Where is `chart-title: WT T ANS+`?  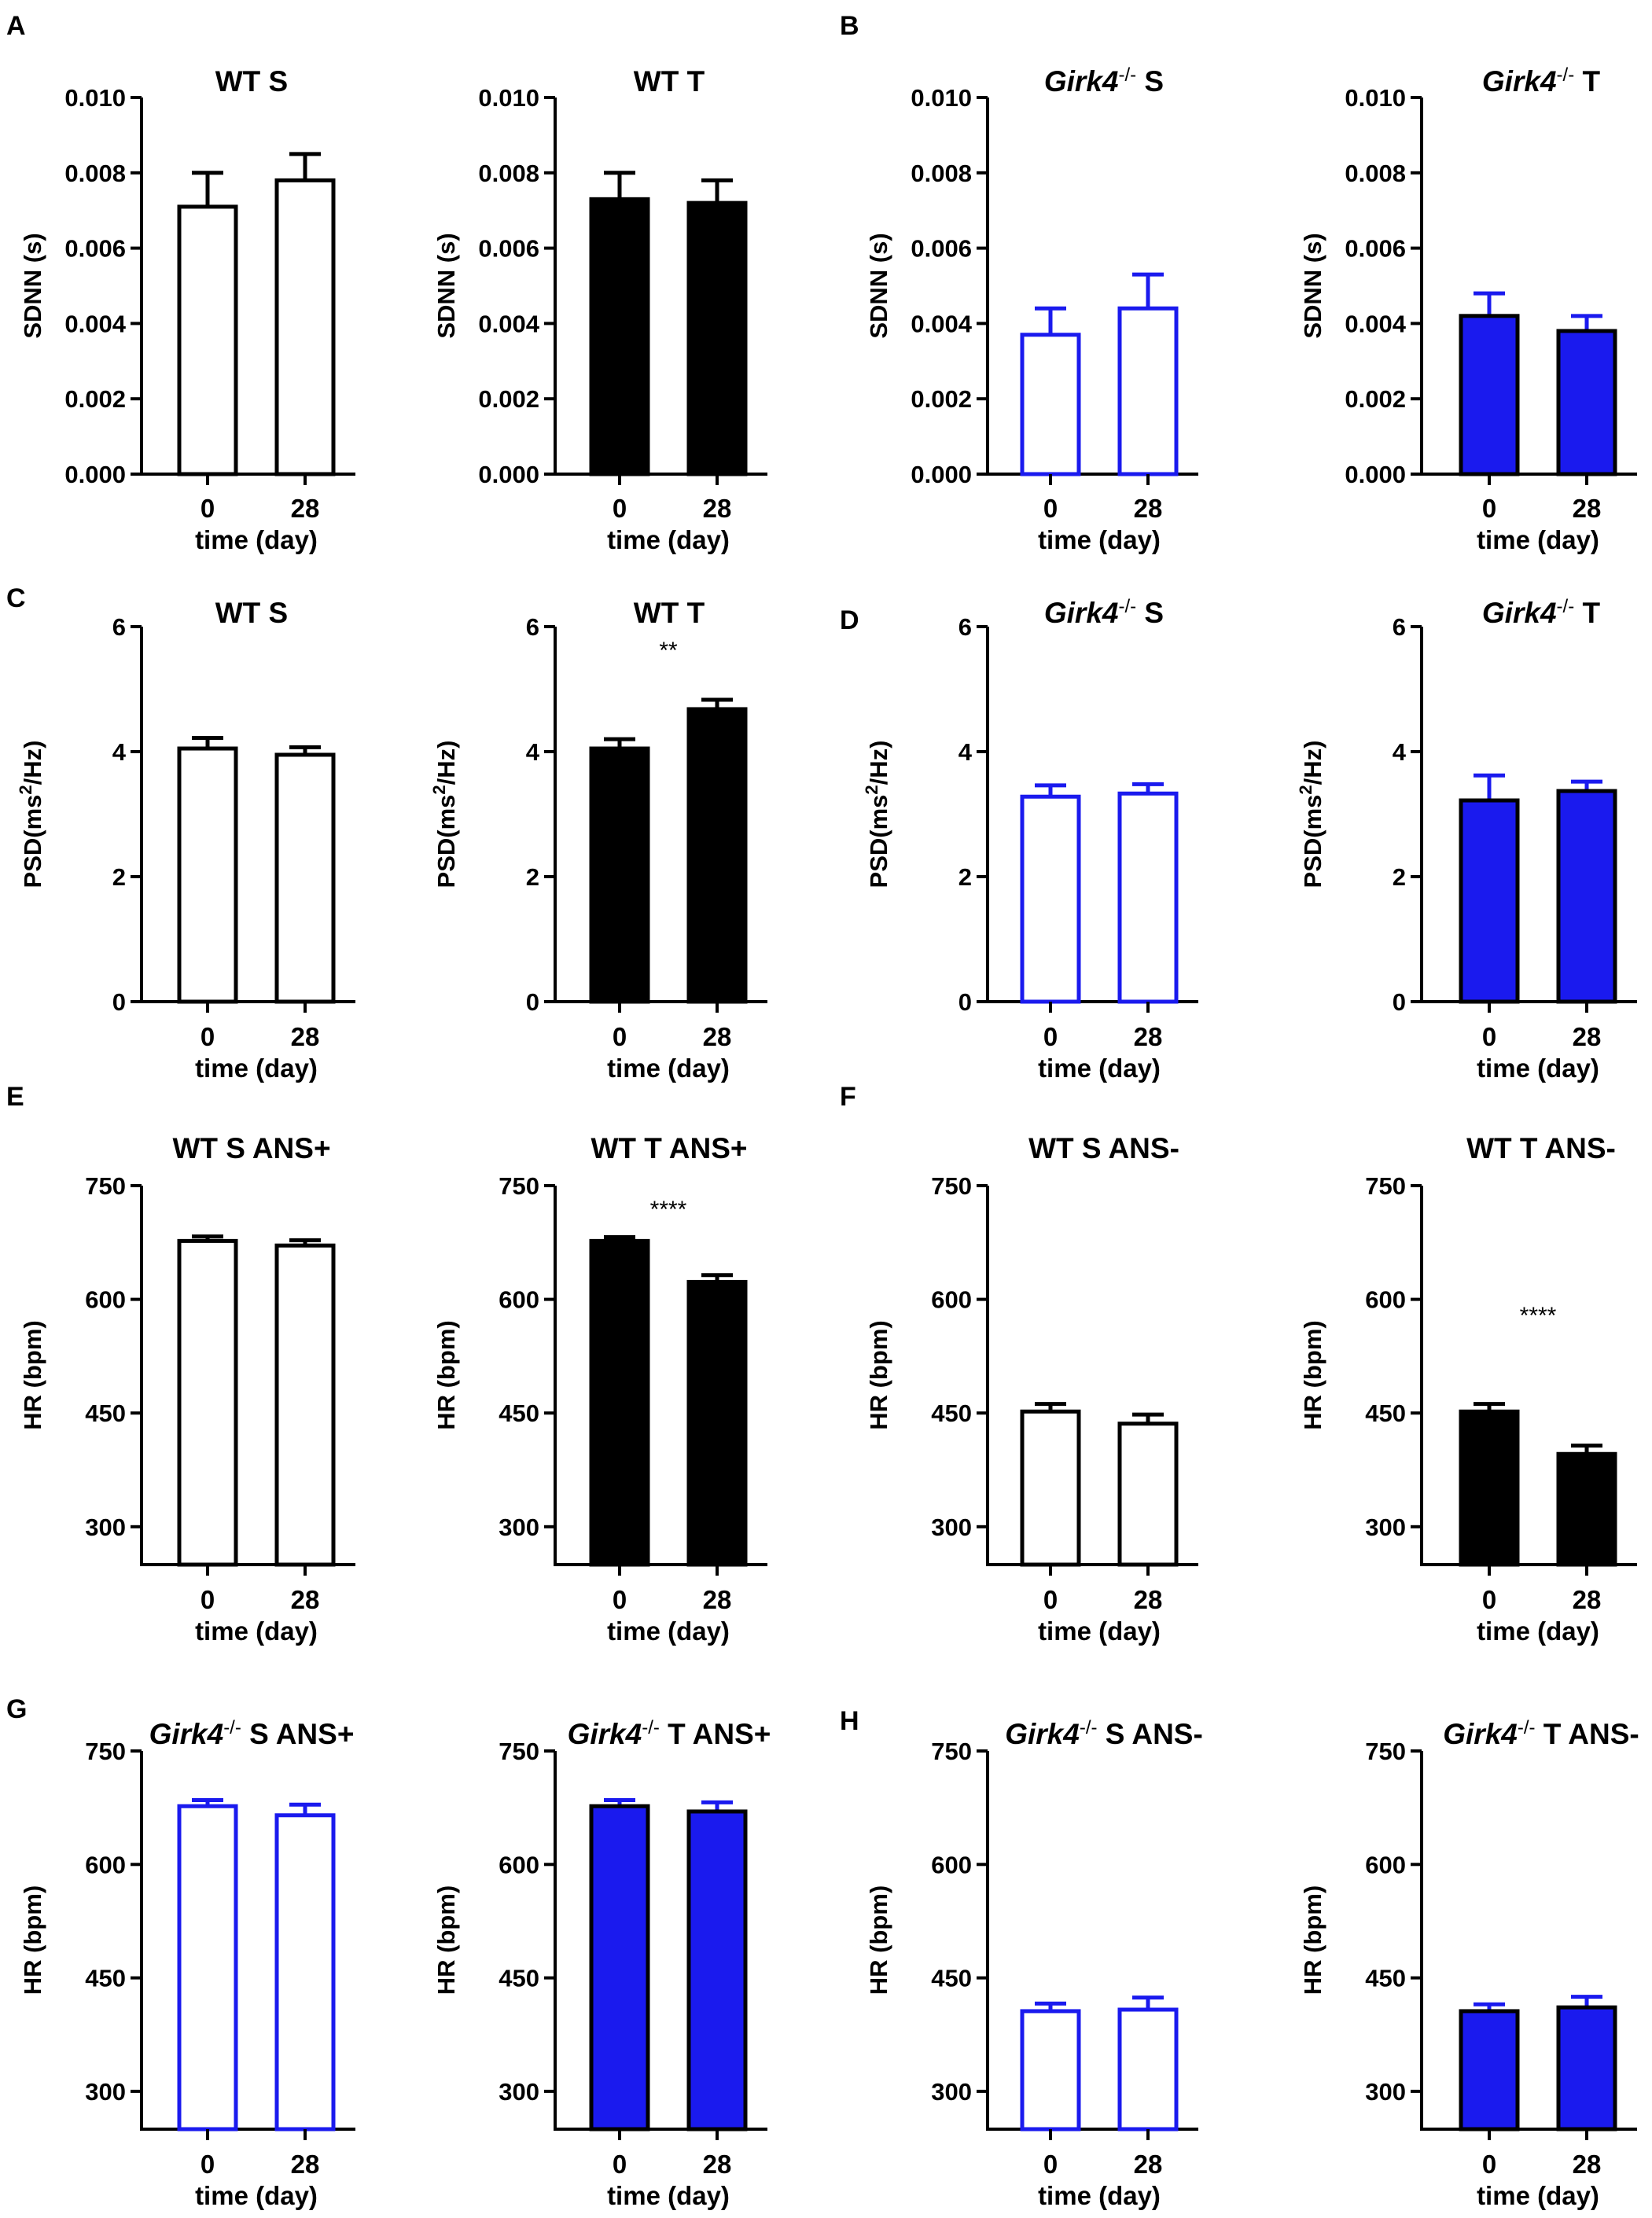 chart-title: WT T ANS+ is located at coordinates (669, 1148).